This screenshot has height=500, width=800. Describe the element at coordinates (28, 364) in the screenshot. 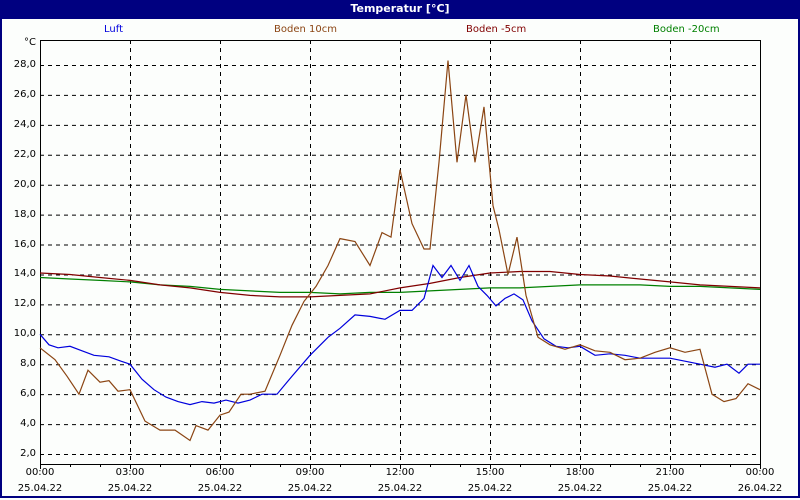

I see `y-tick-label: 8,0` at that location.